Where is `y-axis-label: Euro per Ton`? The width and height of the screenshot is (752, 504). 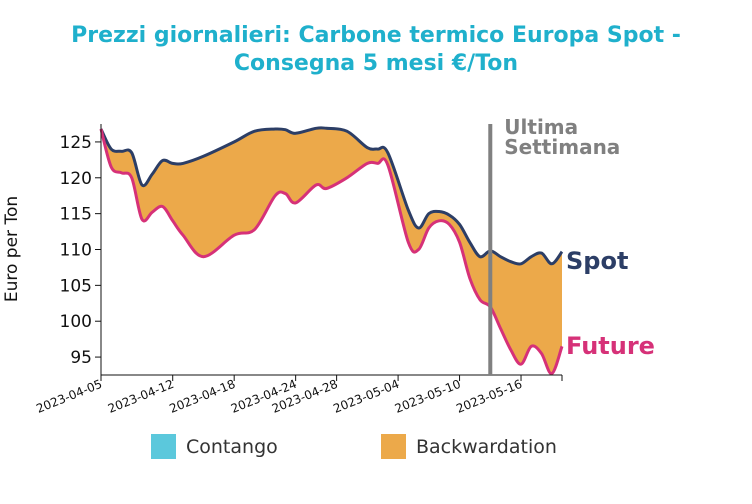 y-axis-label: Euro per Ton is located at coordinates (12, 249).